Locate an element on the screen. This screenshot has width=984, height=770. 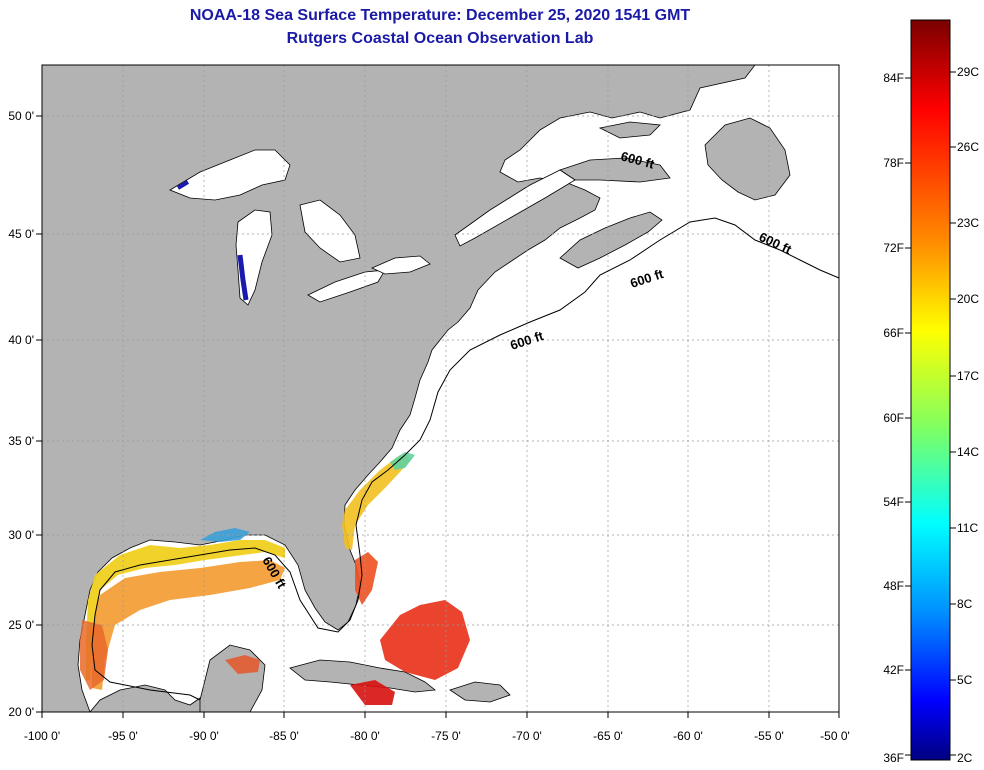
land-cuba is located at coordinates (363, 676).